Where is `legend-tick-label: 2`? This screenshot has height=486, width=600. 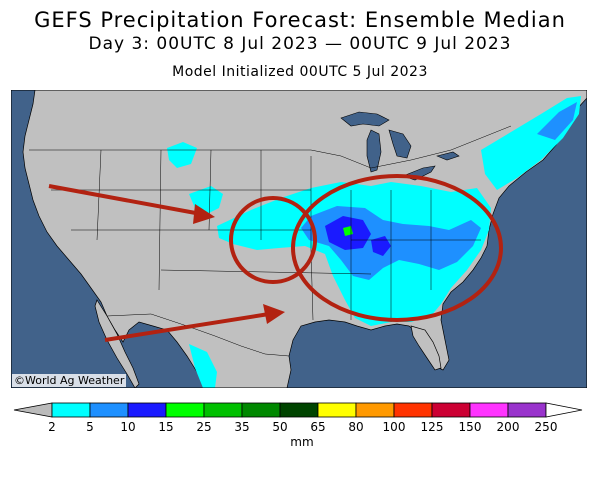
legend-tick-label: 2 is located at coordinates (52, 427).